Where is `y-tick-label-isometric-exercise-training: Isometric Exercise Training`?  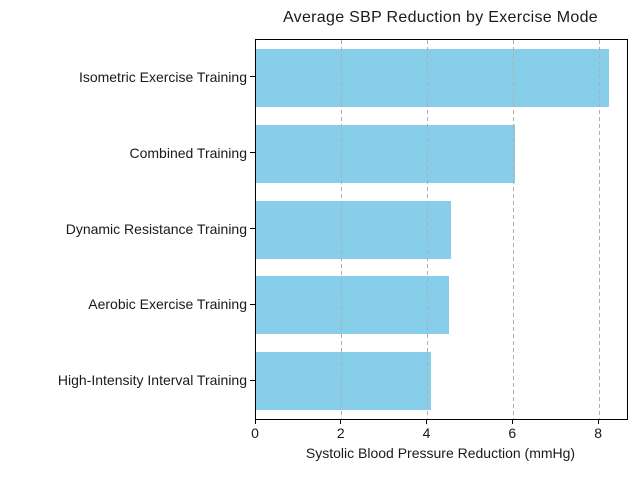
y-tick-label-isometric-exercise-training: Isometric Exercise Training is located at coordinates (162, 76).